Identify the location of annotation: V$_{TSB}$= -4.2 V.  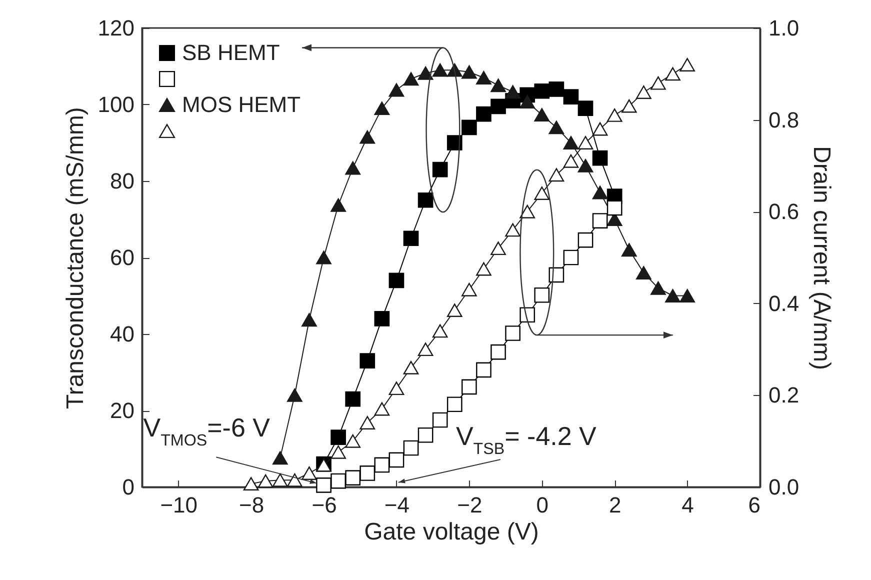
(527, 439).